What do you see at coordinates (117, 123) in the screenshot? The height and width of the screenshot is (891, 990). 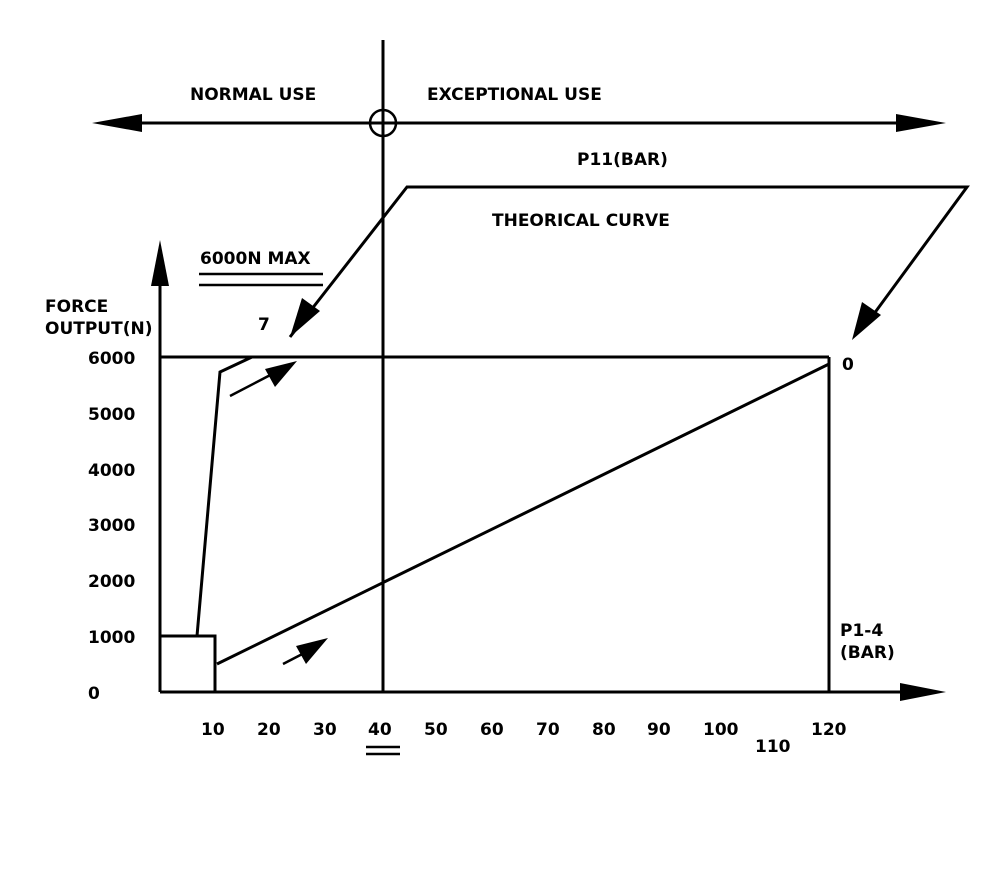 I see `left-arrowhead-icon` at bounding box center [117, 123].